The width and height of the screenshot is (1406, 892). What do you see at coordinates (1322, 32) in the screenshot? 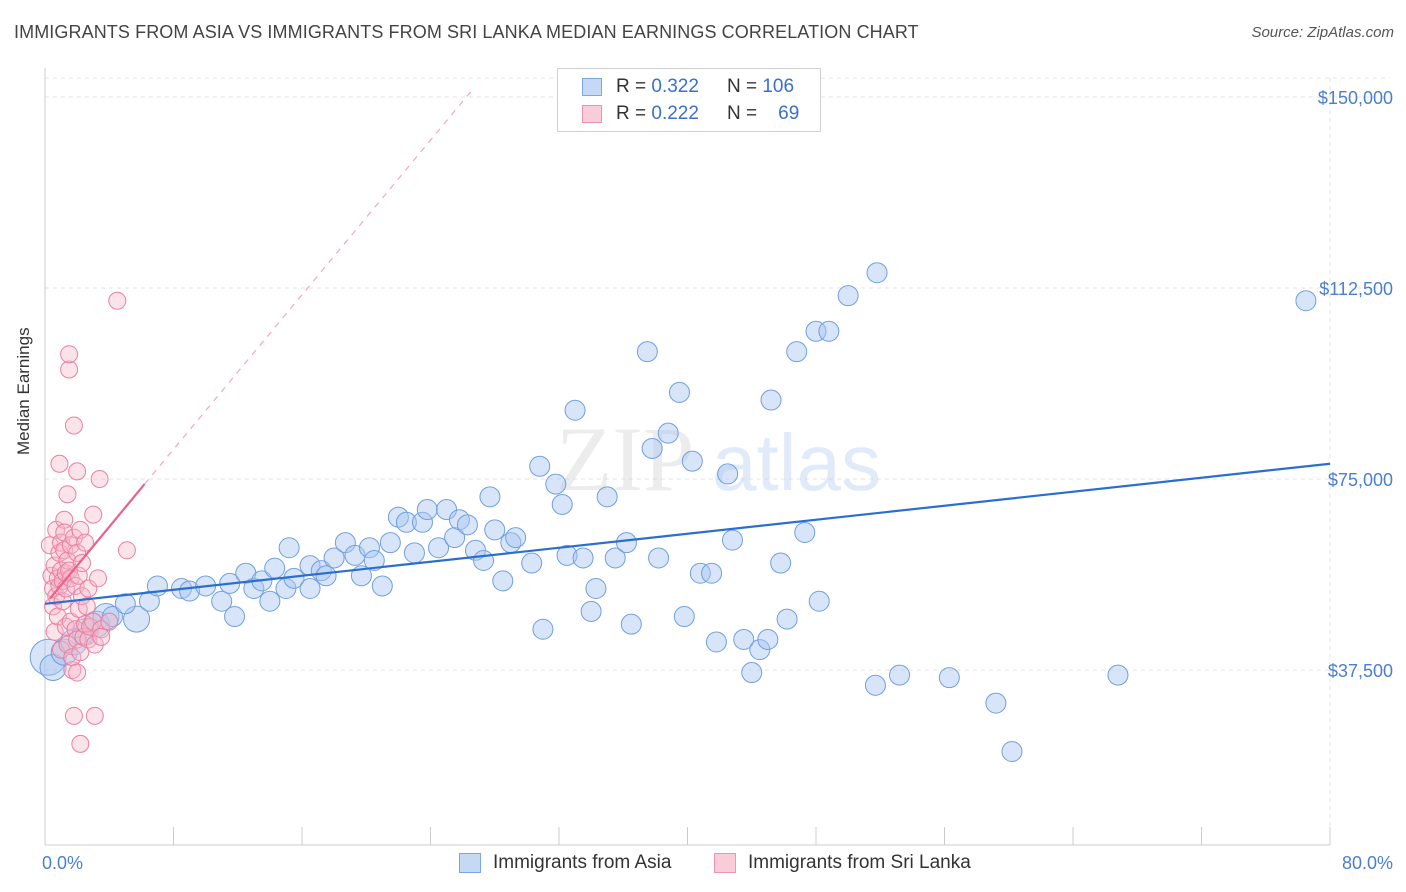
I see `source-note: Source: ZipAtlas.com` at bounding box center [1322, 32].